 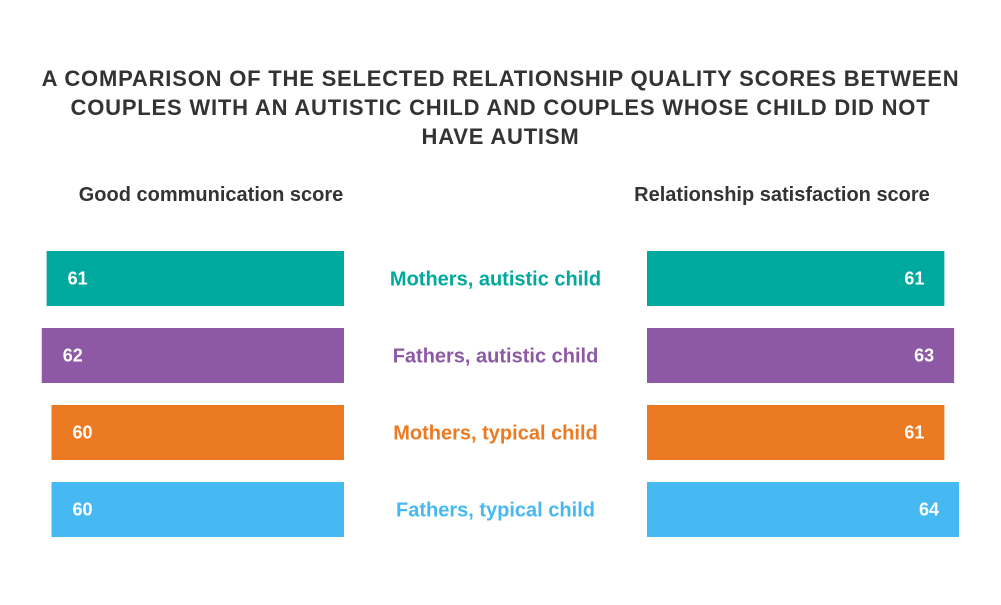 I want to click on right-panel-title: Relationship satisfaction score, so click(x=782, y=195).